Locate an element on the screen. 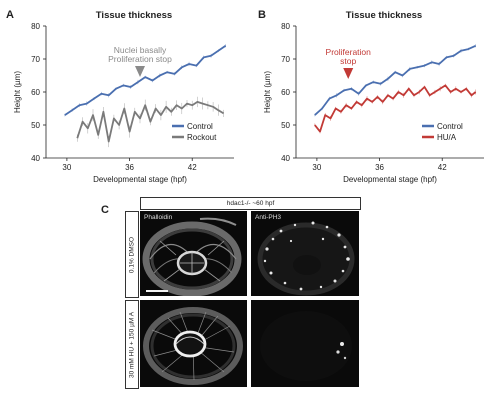  micrograph-ph3-hua is located at coordinates (305, 343).